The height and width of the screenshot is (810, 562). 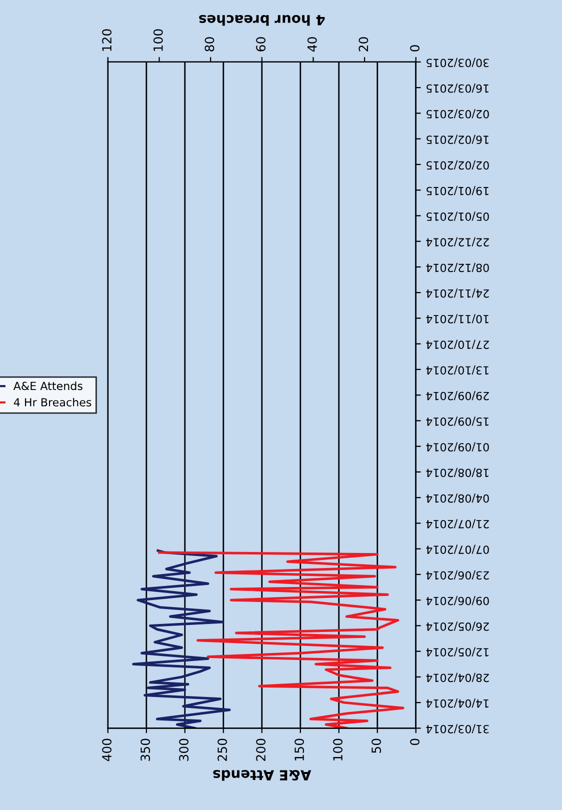 I want to click on y-tick-label: 02/03/2015, so click(x=457, y=113).